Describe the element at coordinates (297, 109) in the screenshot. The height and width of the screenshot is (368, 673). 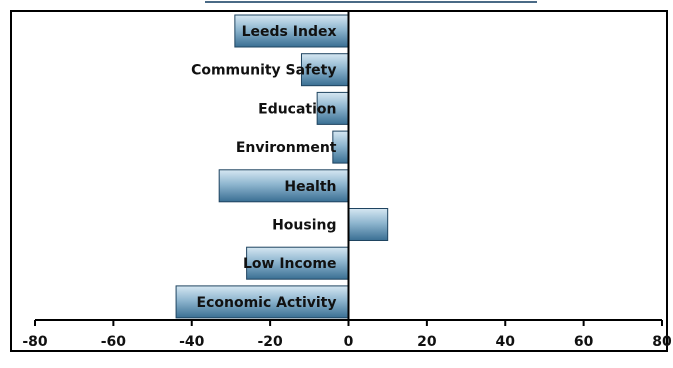
I see `category-label: Education` at that location.